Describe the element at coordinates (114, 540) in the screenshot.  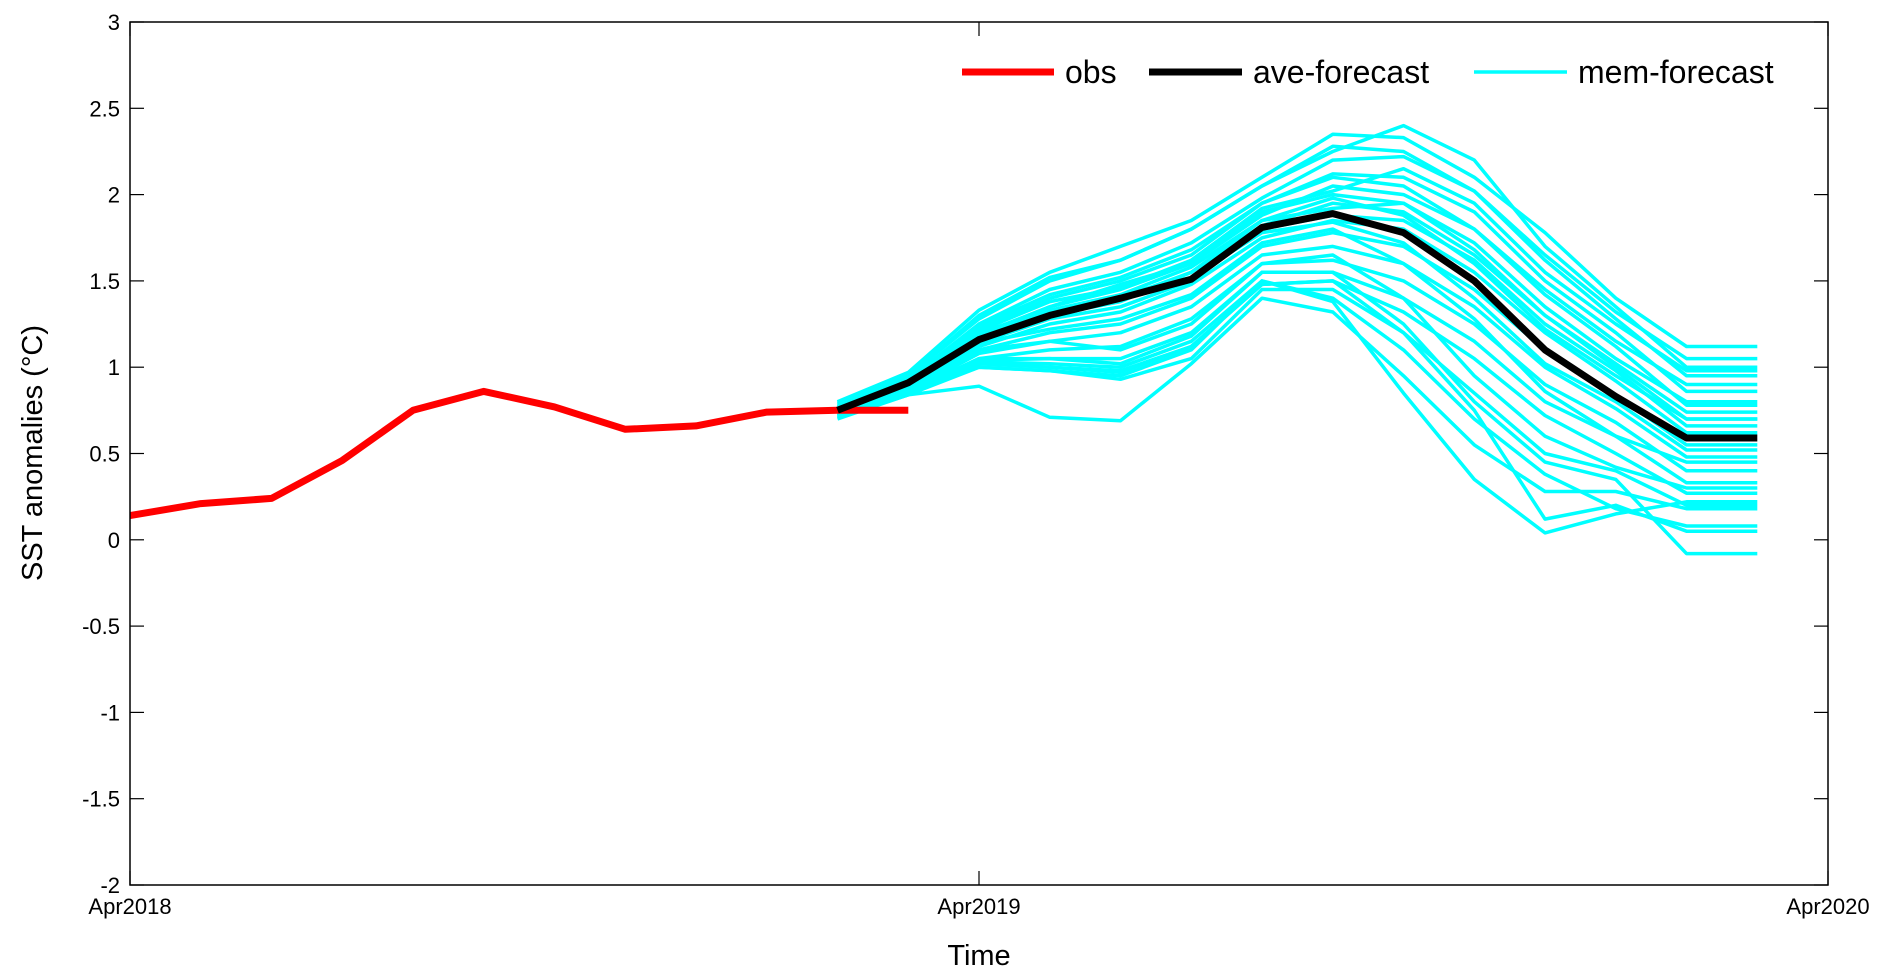
I see `y-tick-label: 0` at that location.